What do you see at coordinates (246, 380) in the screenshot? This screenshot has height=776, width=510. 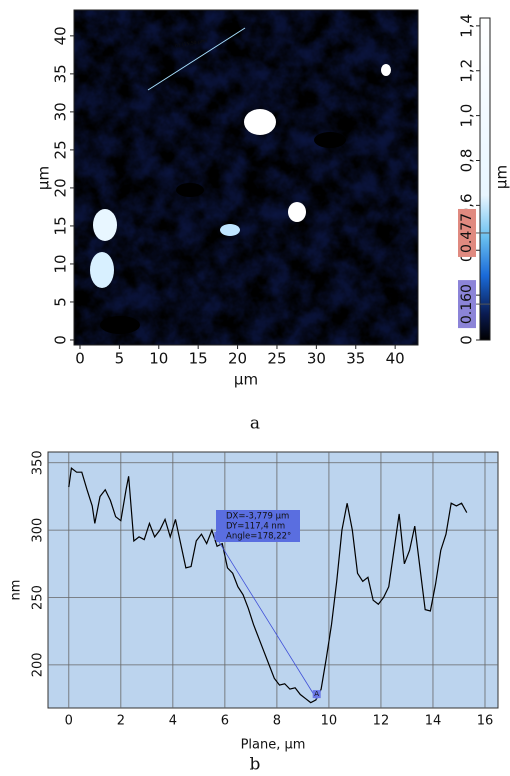 I see `x-axis-label: µm` at bounding box center [246, 380].